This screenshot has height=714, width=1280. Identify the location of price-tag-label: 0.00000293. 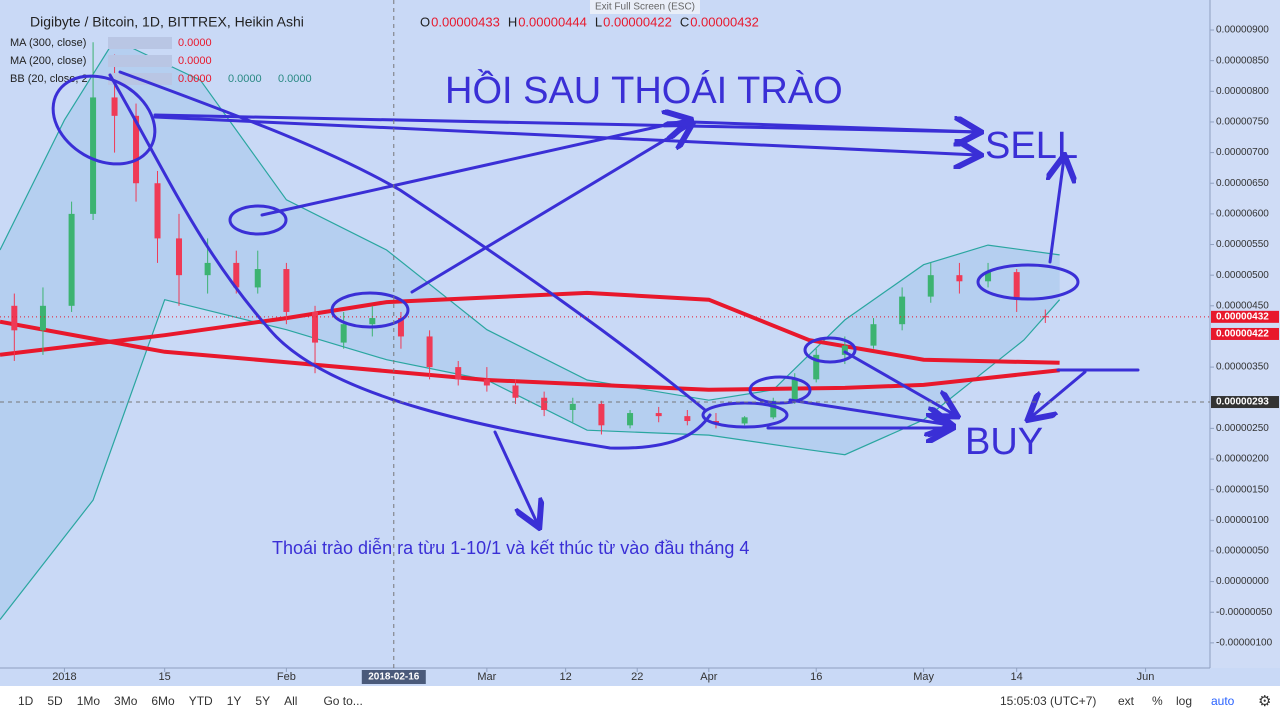
(1242, 402).